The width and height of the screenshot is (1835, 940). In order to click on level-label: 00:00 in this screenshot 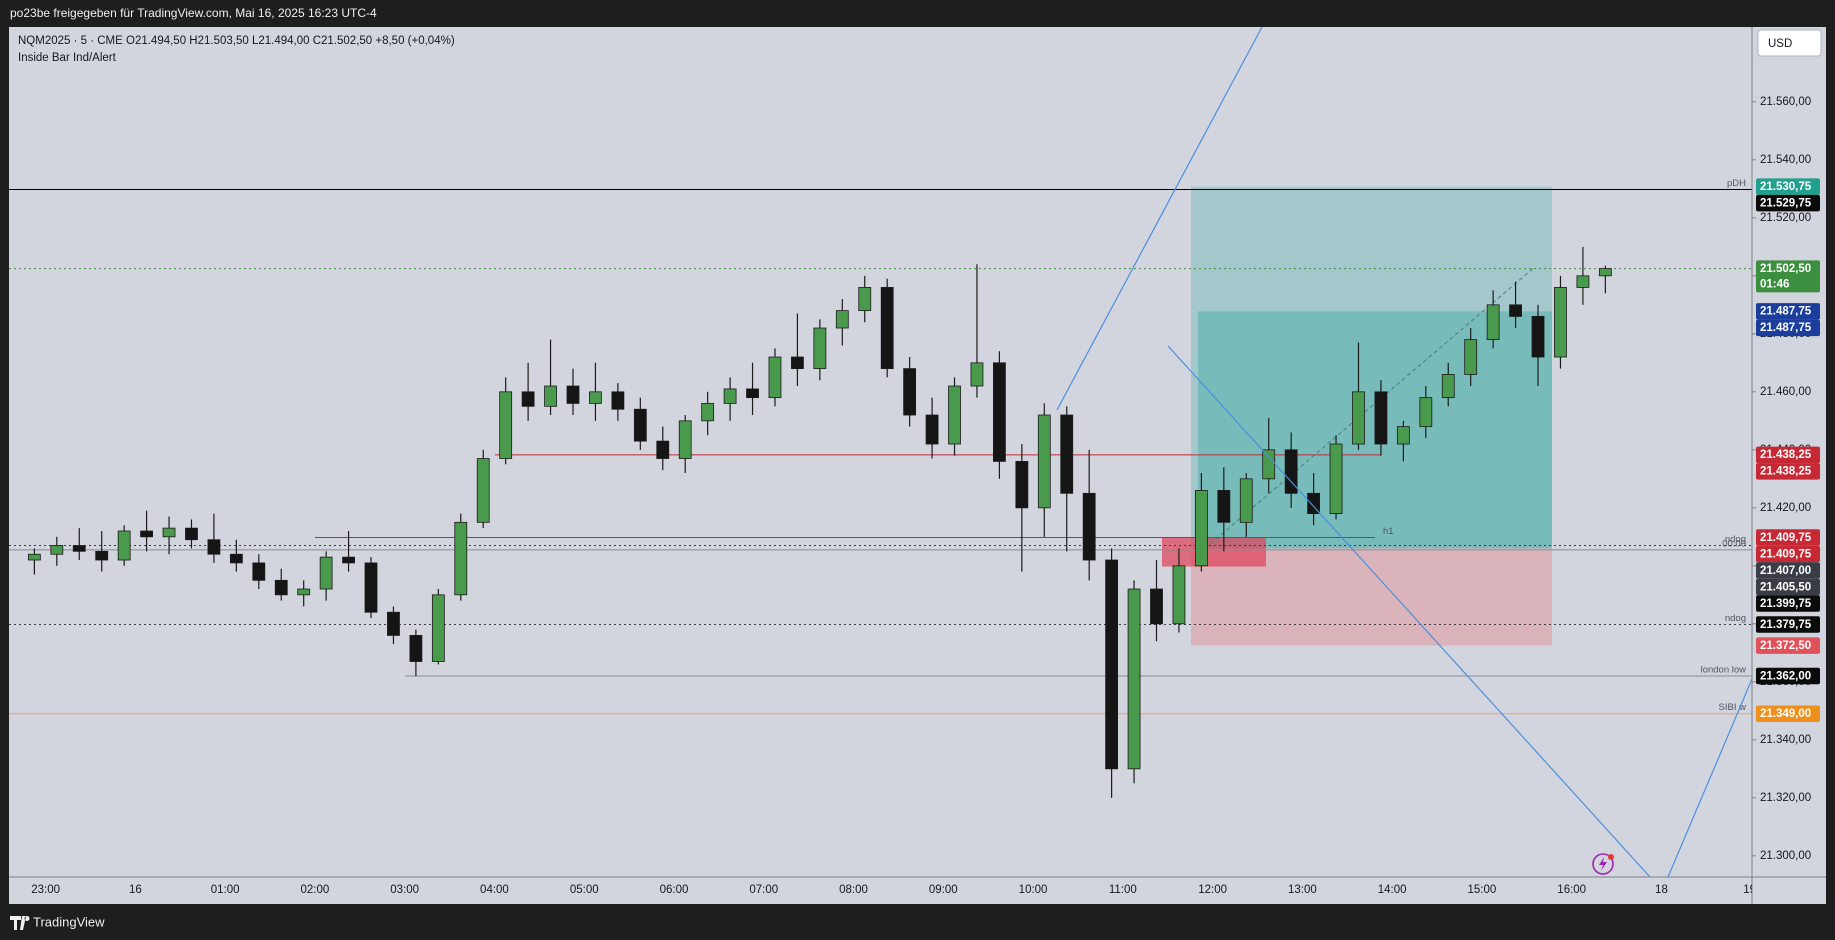, I will do `click(1734, 543)`.